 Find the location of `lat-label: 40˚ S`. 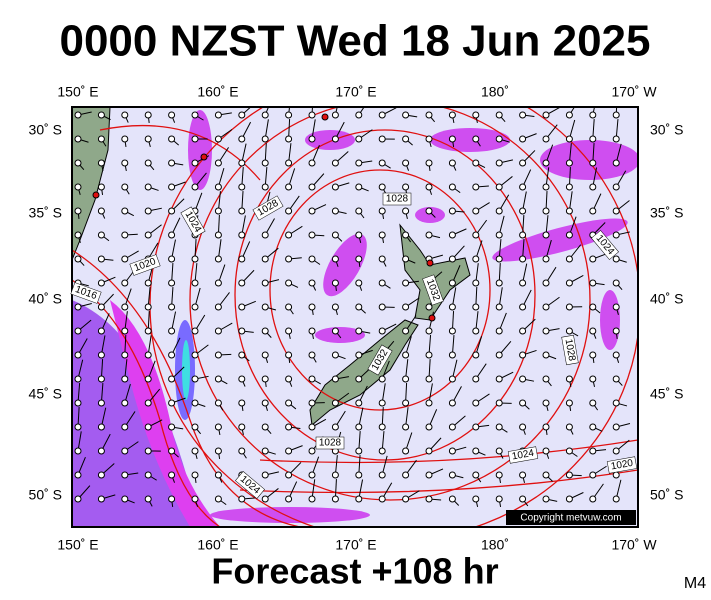

lat-label: 40˚ S is located at coordinates (666, 299).